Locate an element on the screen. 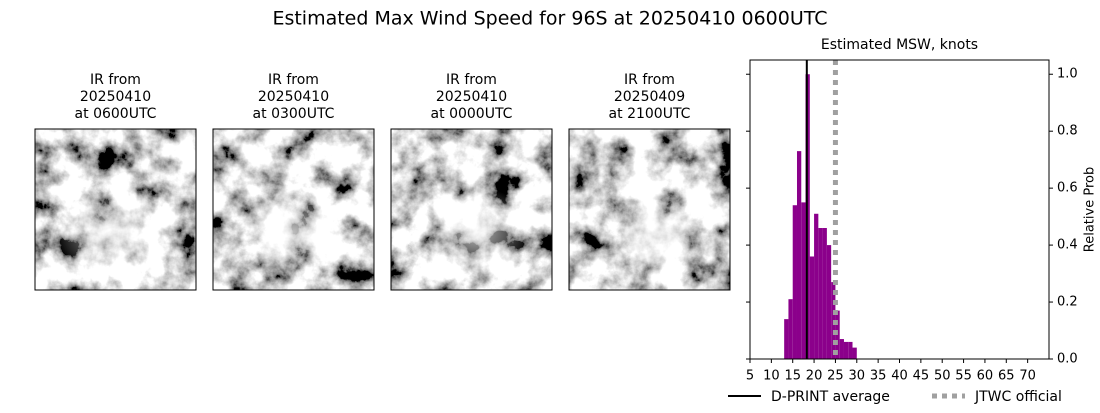  legend-label: JTWC official is located at coordinates (1018, 397).